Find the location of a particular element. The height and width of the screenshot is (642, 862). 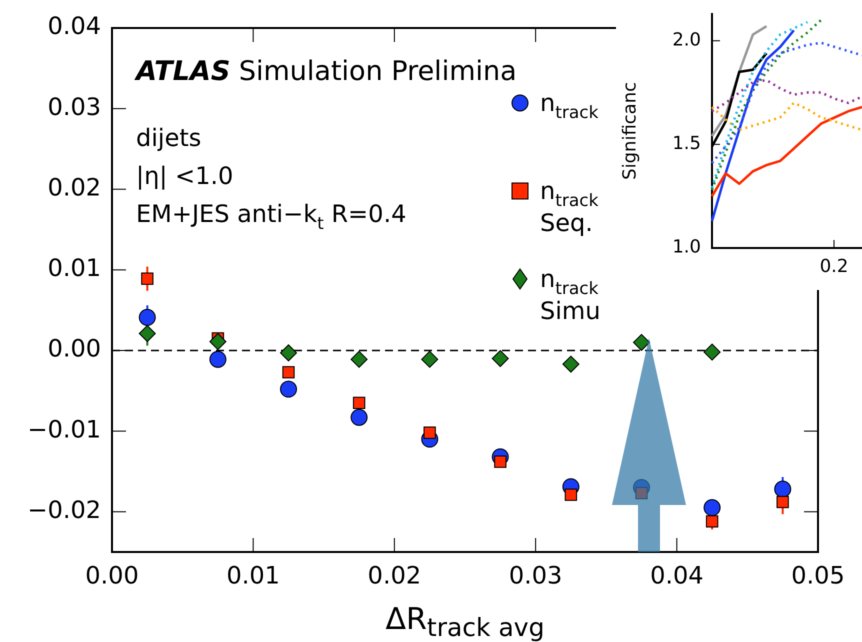

y-tick-label: 1.5 is located at coordinates (686, 143).